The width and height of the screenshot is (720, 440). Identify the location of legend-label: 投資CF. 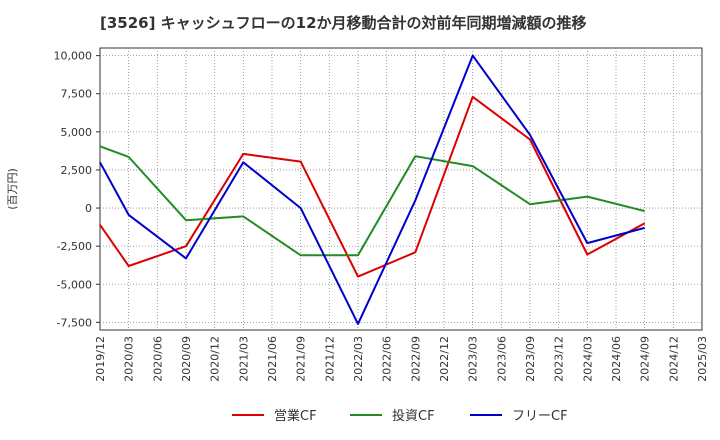
(413, 416).